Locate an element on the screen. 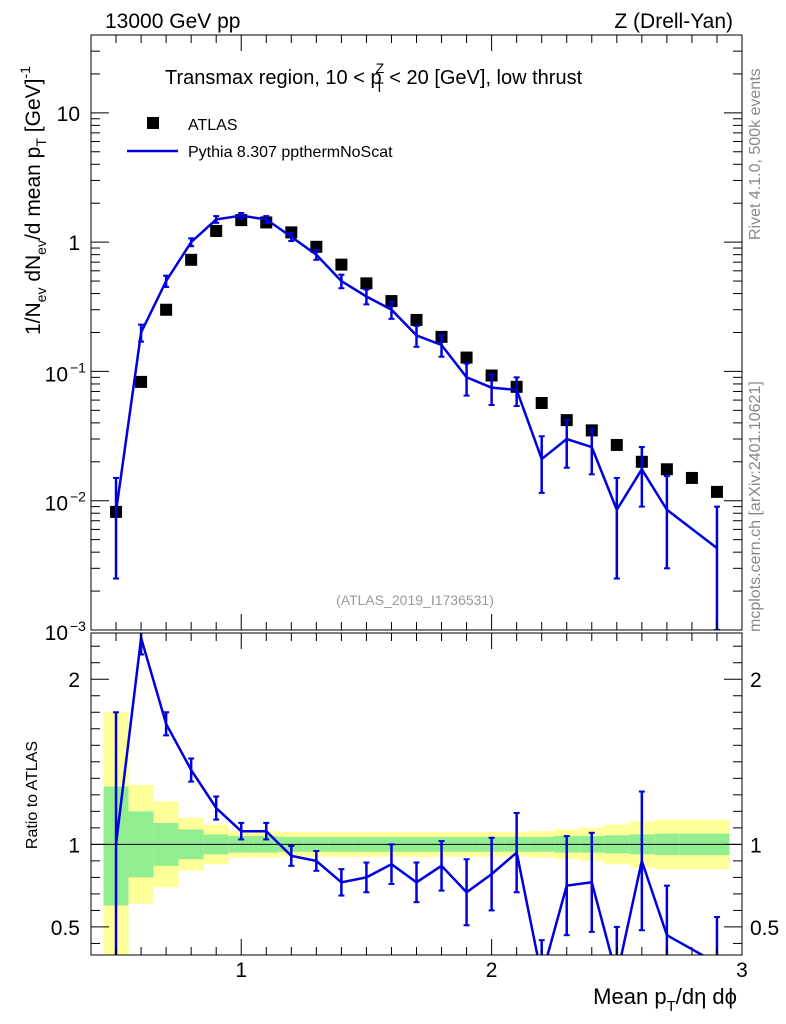 This screenshot has width=786, height=1024. legend: ATLAS Pythia 8.307 ppthermNoScat is located at coordinates (260, 139).